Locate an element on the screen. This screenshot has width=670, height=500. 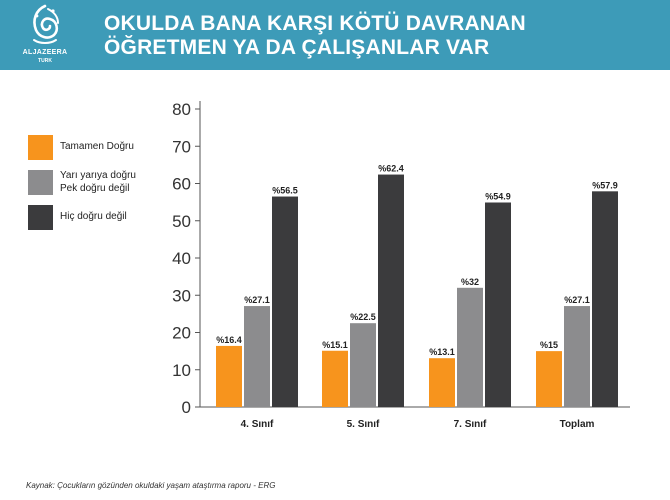
y-tick-label: 0 is located at coordinates (186, 407).